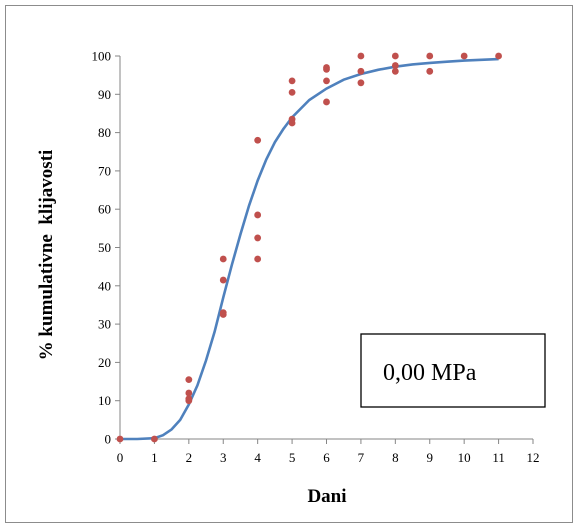  I want to click on x-tick-label: 7, so click(361, 457).